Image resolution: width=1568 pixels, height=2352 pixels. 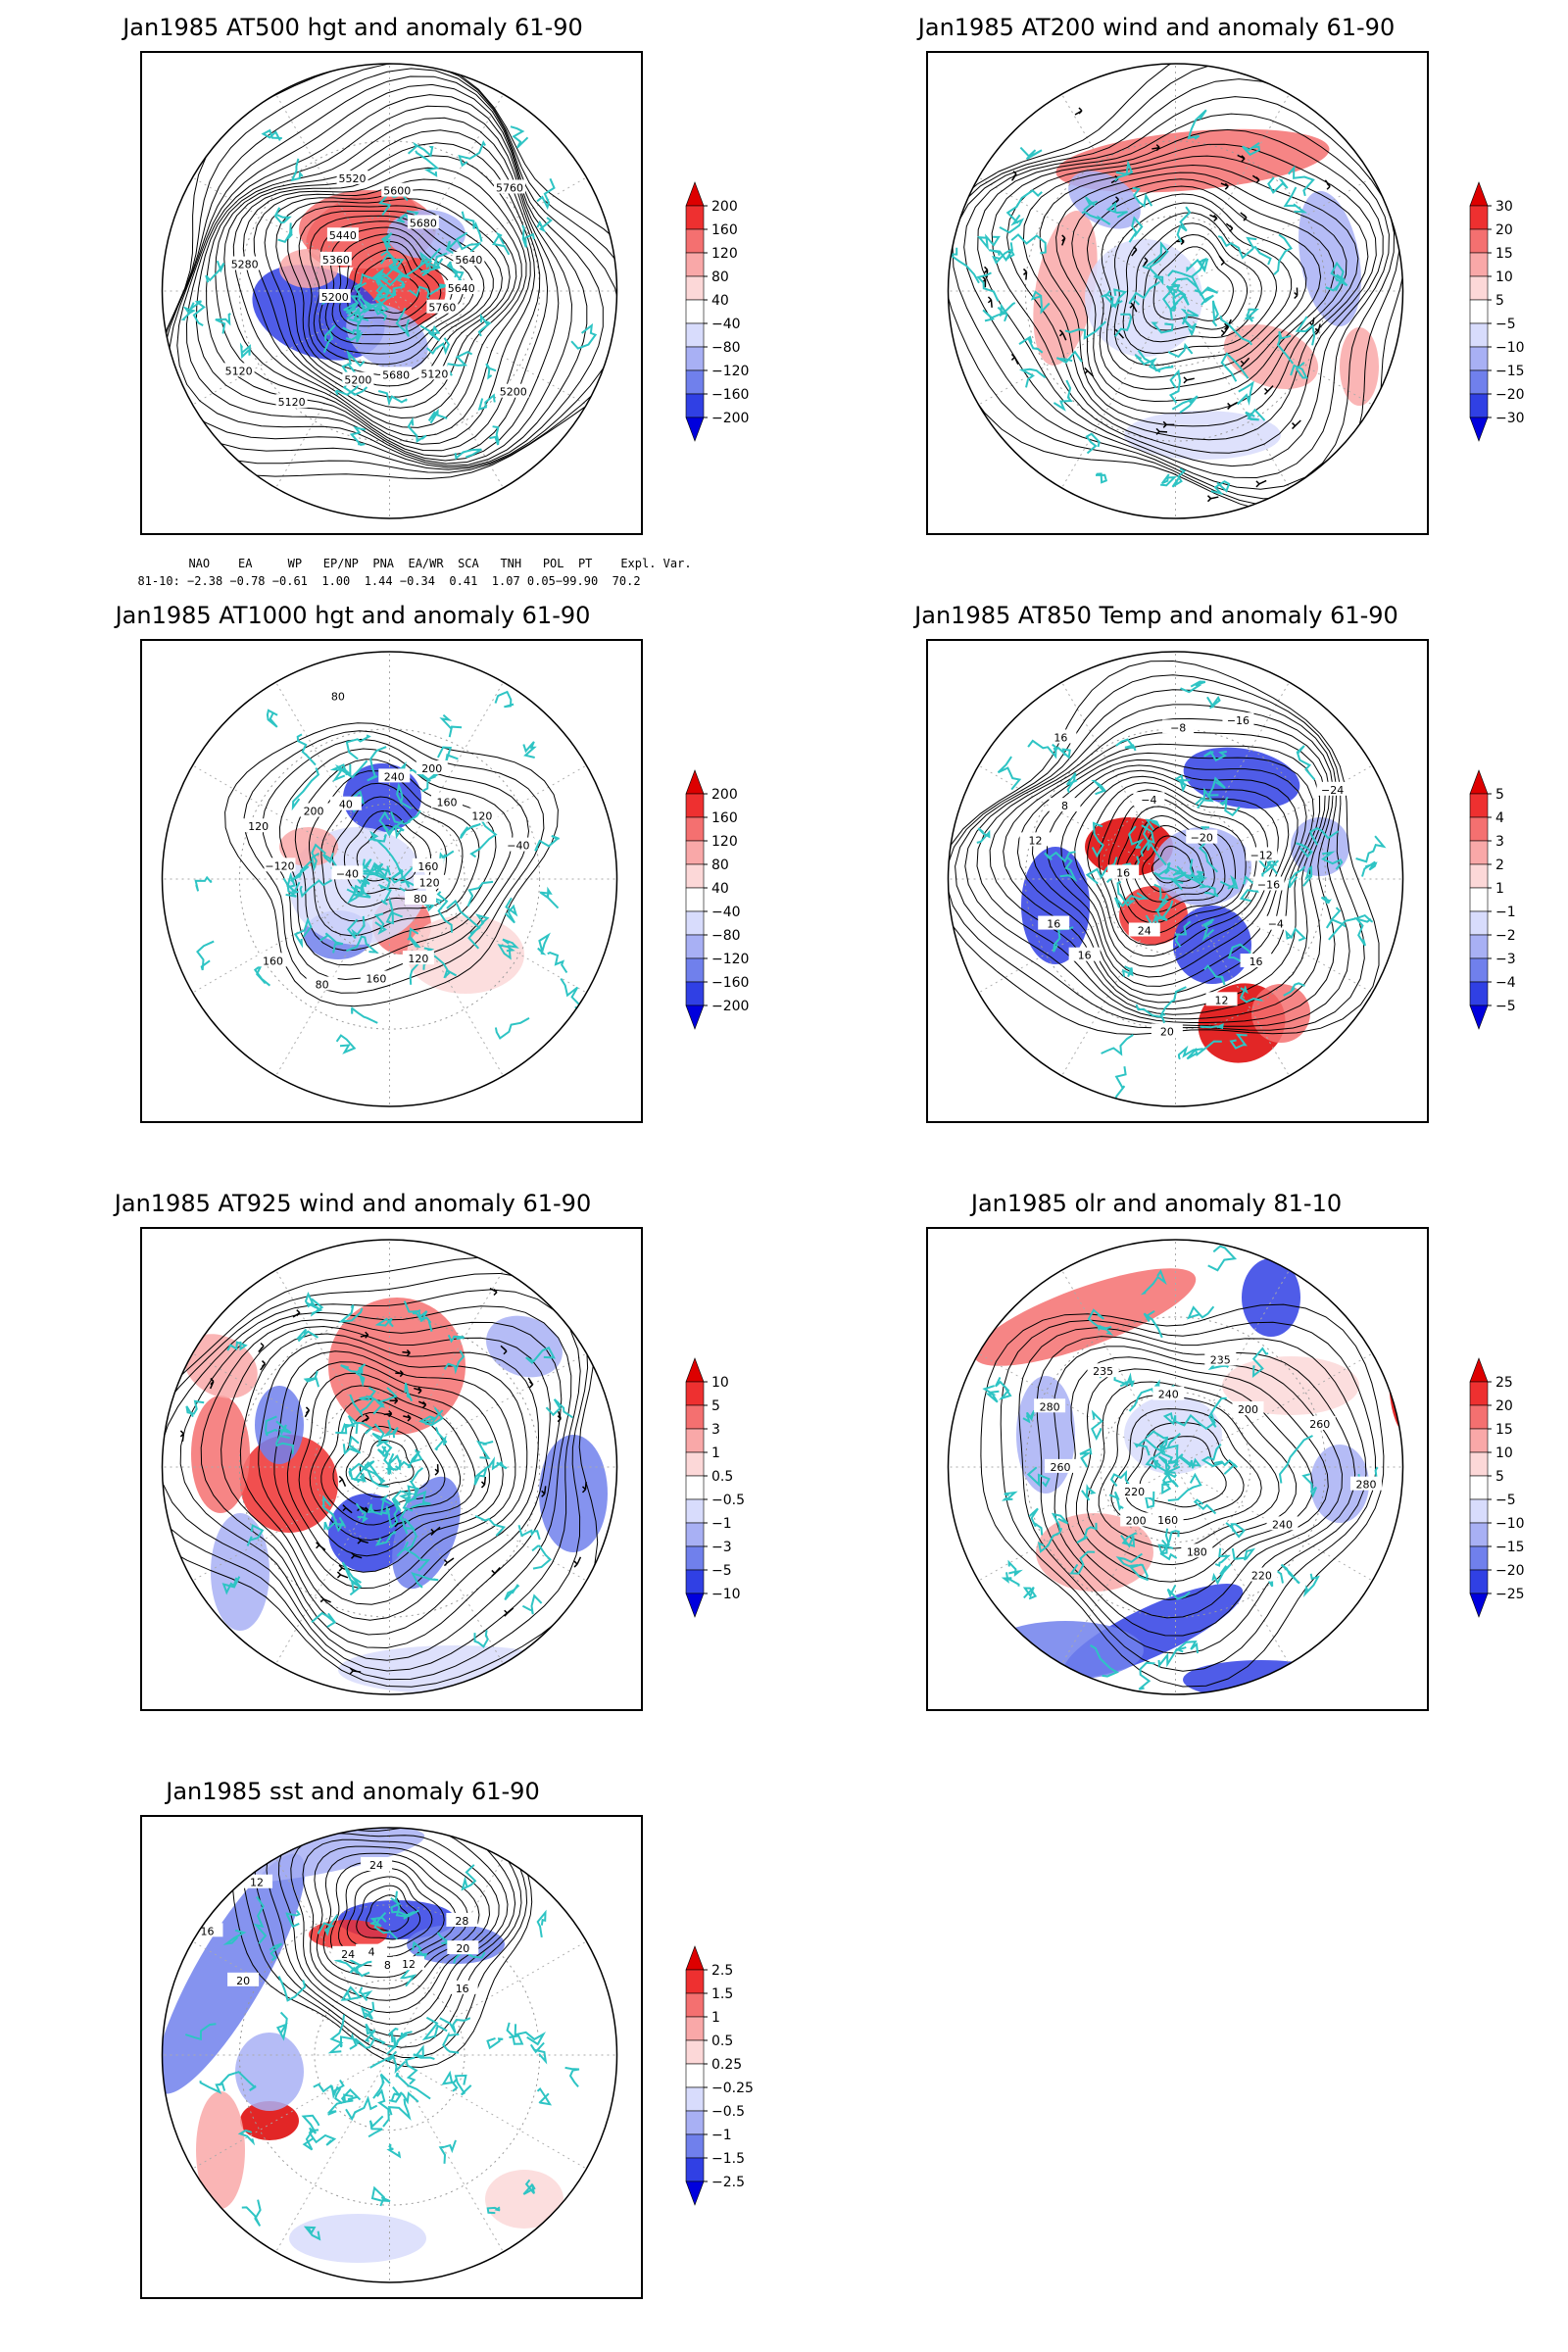 I want to click on colorbar-tick-label: −120, so click(x=730, y=371).